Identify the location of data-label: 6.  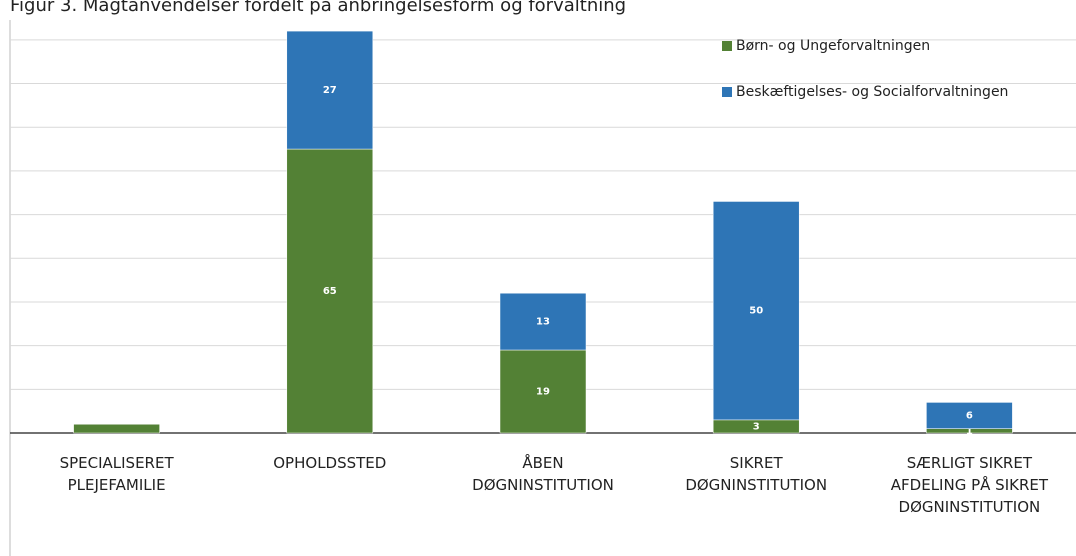
(969, 416).